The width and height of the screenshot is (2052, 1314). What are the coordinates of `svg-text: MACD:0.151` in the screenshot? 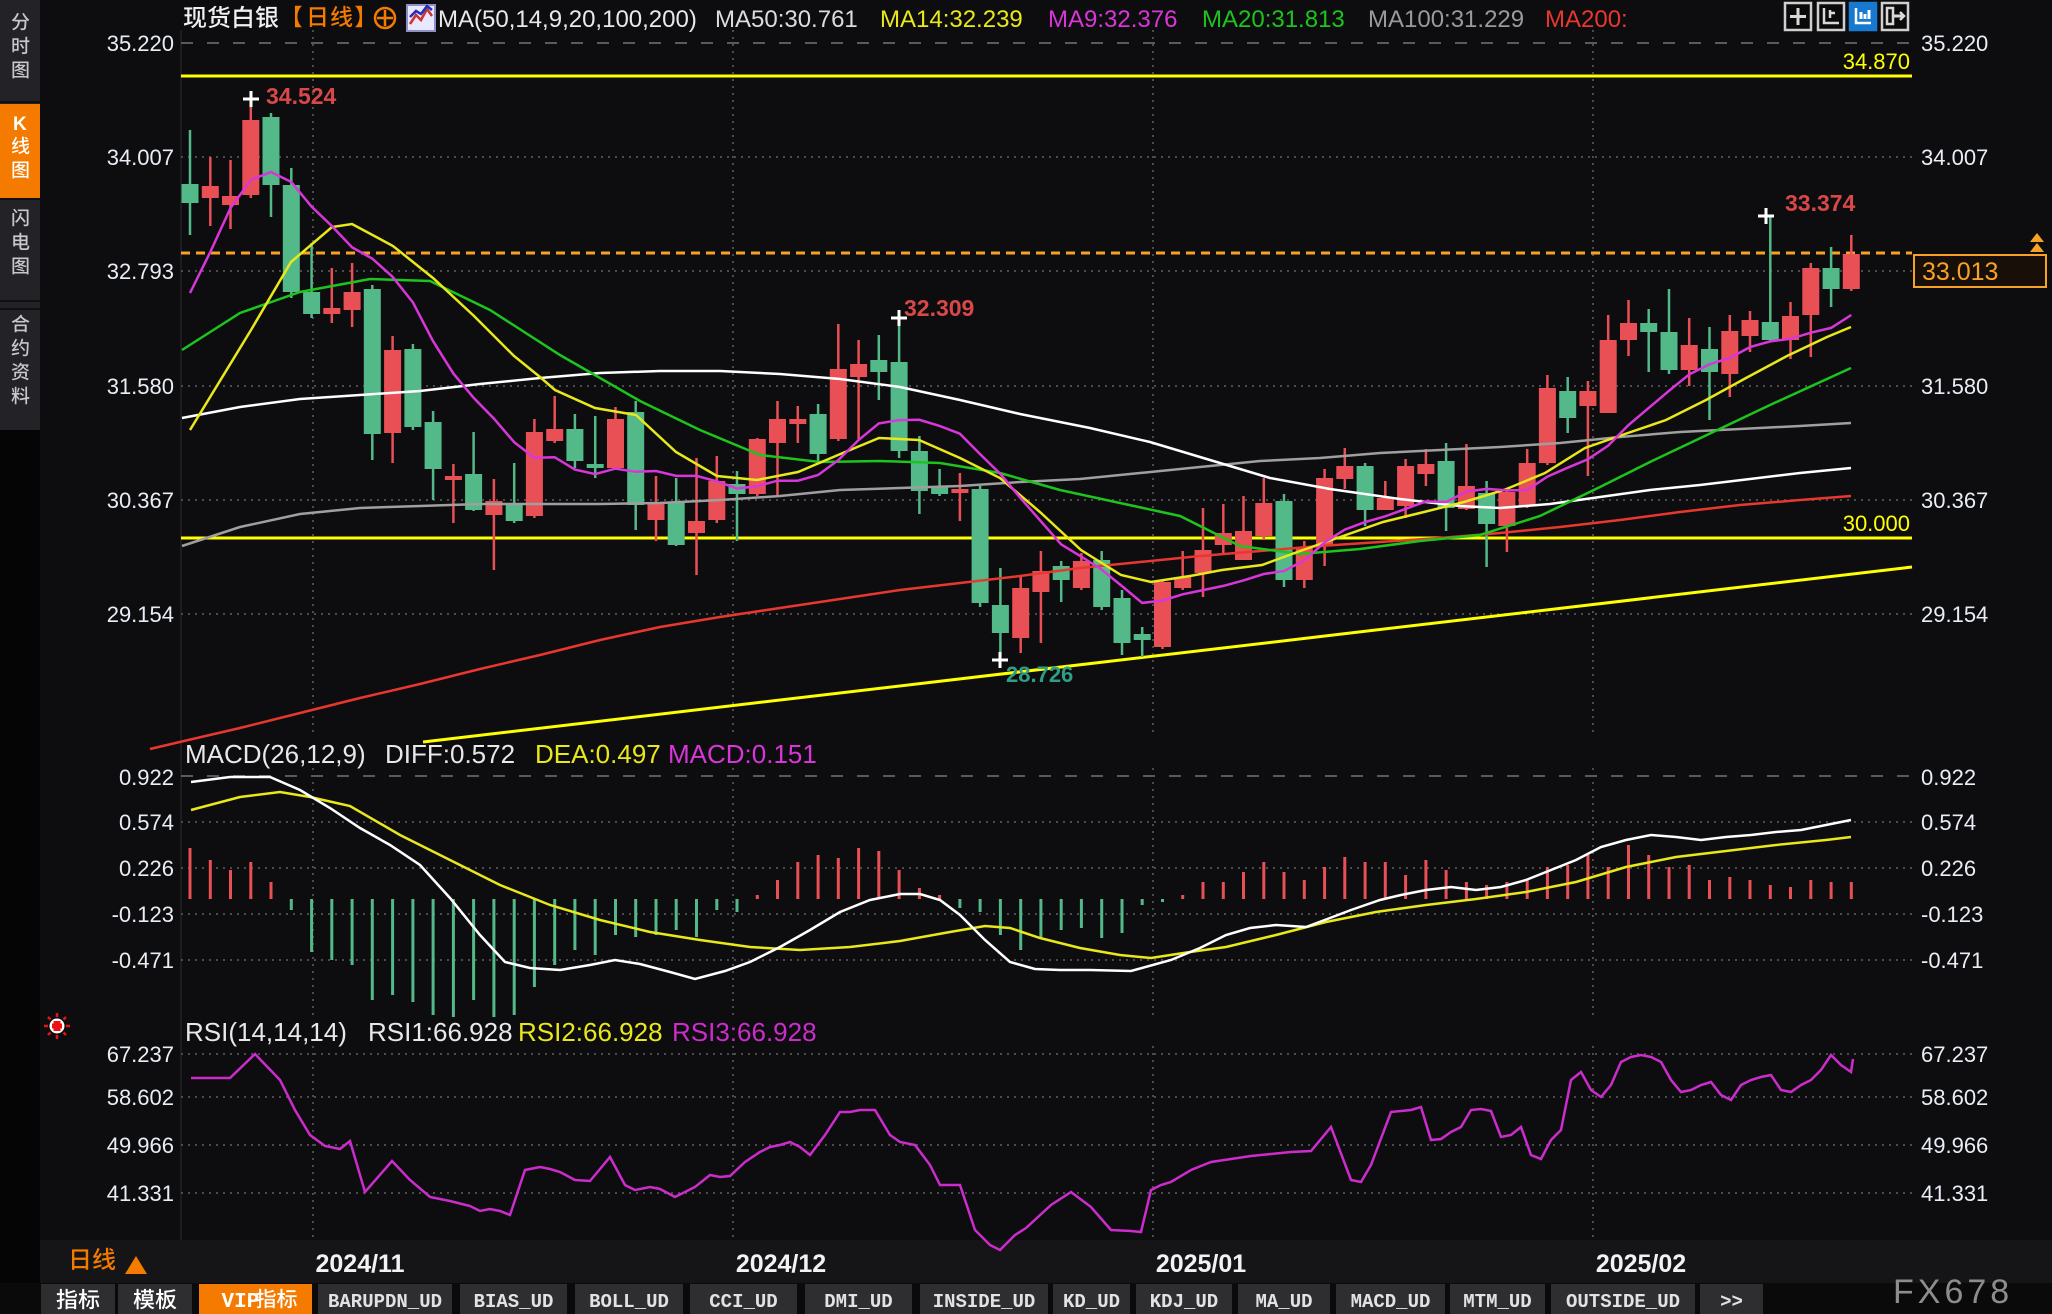 It's located at (742, 754).